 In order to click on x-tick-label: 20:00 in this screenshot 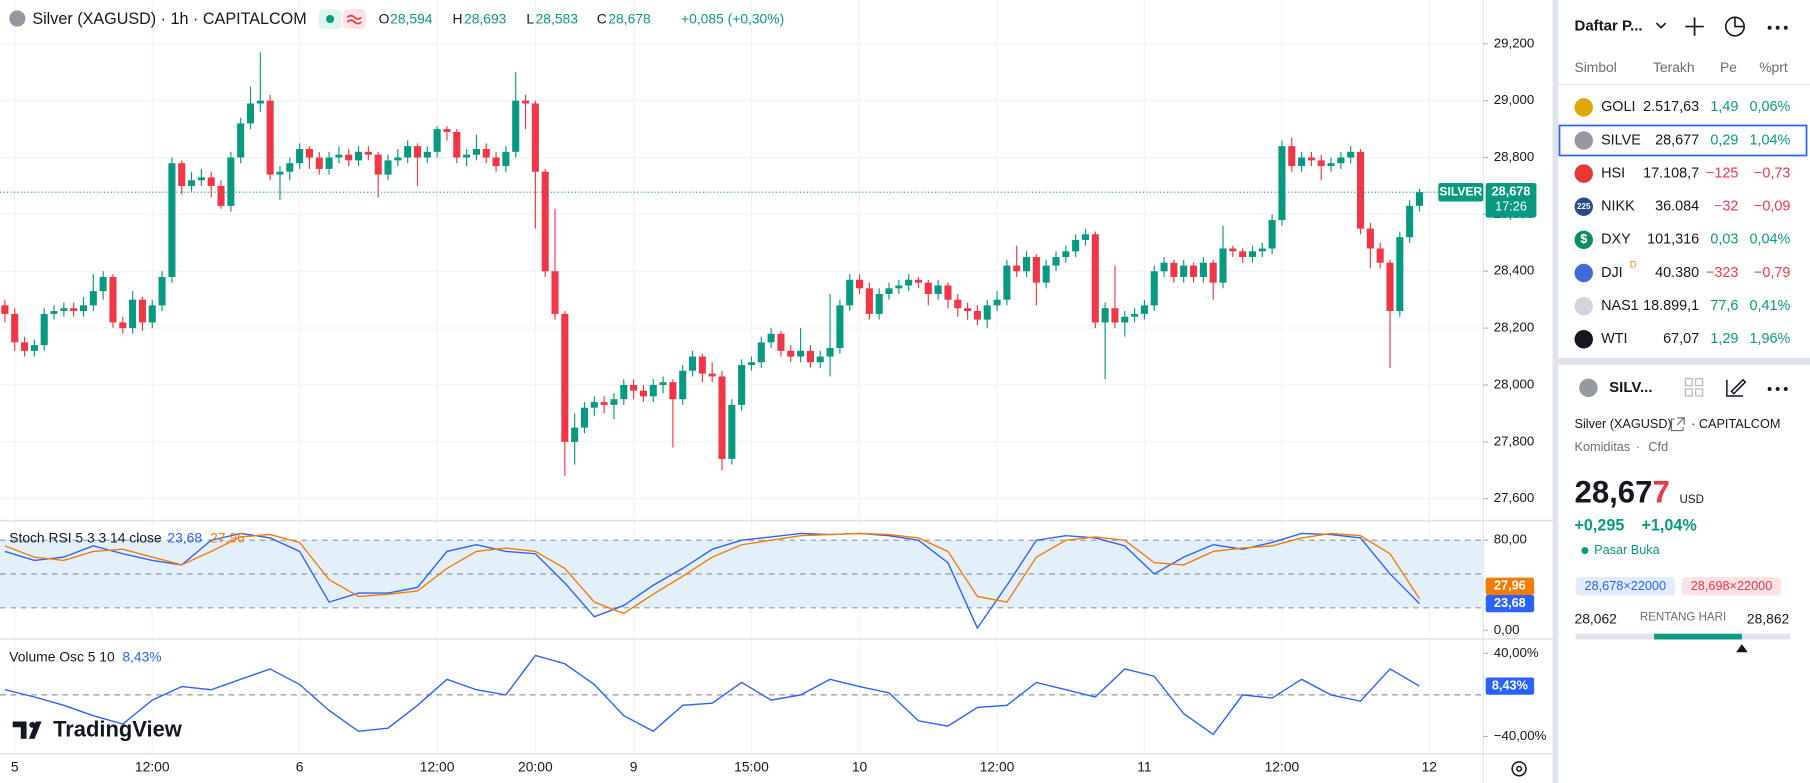, I will do `click(535, 766)`.